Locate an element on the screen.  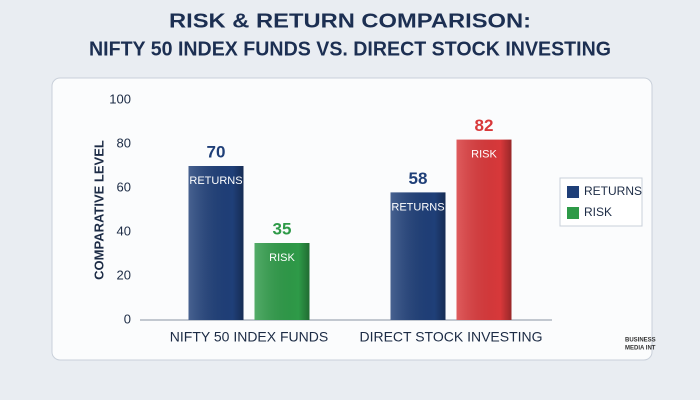
y-tick-label: 100 is located at coordinates (120, 98).